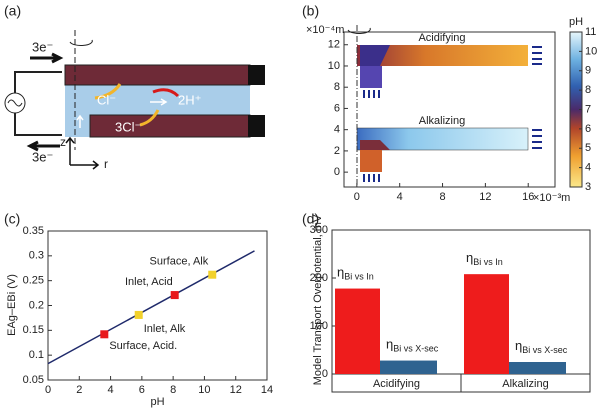  What do you see at coordinates (588, 187) in the screenshot?
I see `colorbar-tick-label: 3` at bounding box center [588, 187].